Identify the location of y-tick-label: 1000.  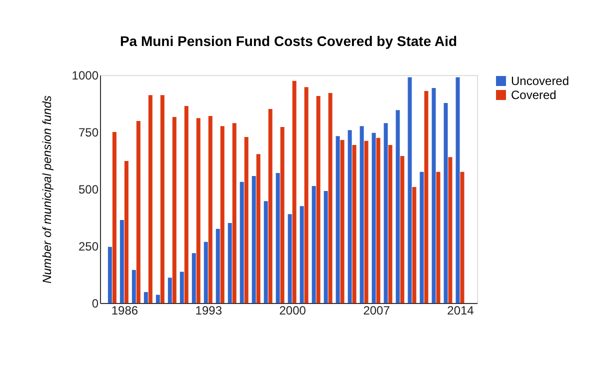
(85, 75).